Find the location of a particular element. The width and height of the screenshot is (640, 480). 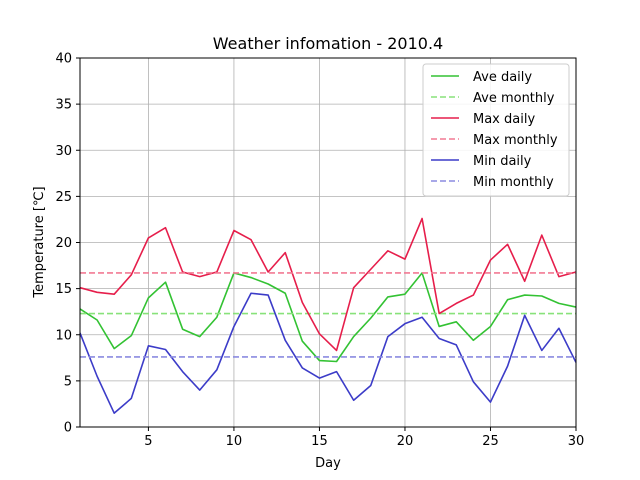

y-axis-label: Temperature [℃] is located at coordinates (39, 242).